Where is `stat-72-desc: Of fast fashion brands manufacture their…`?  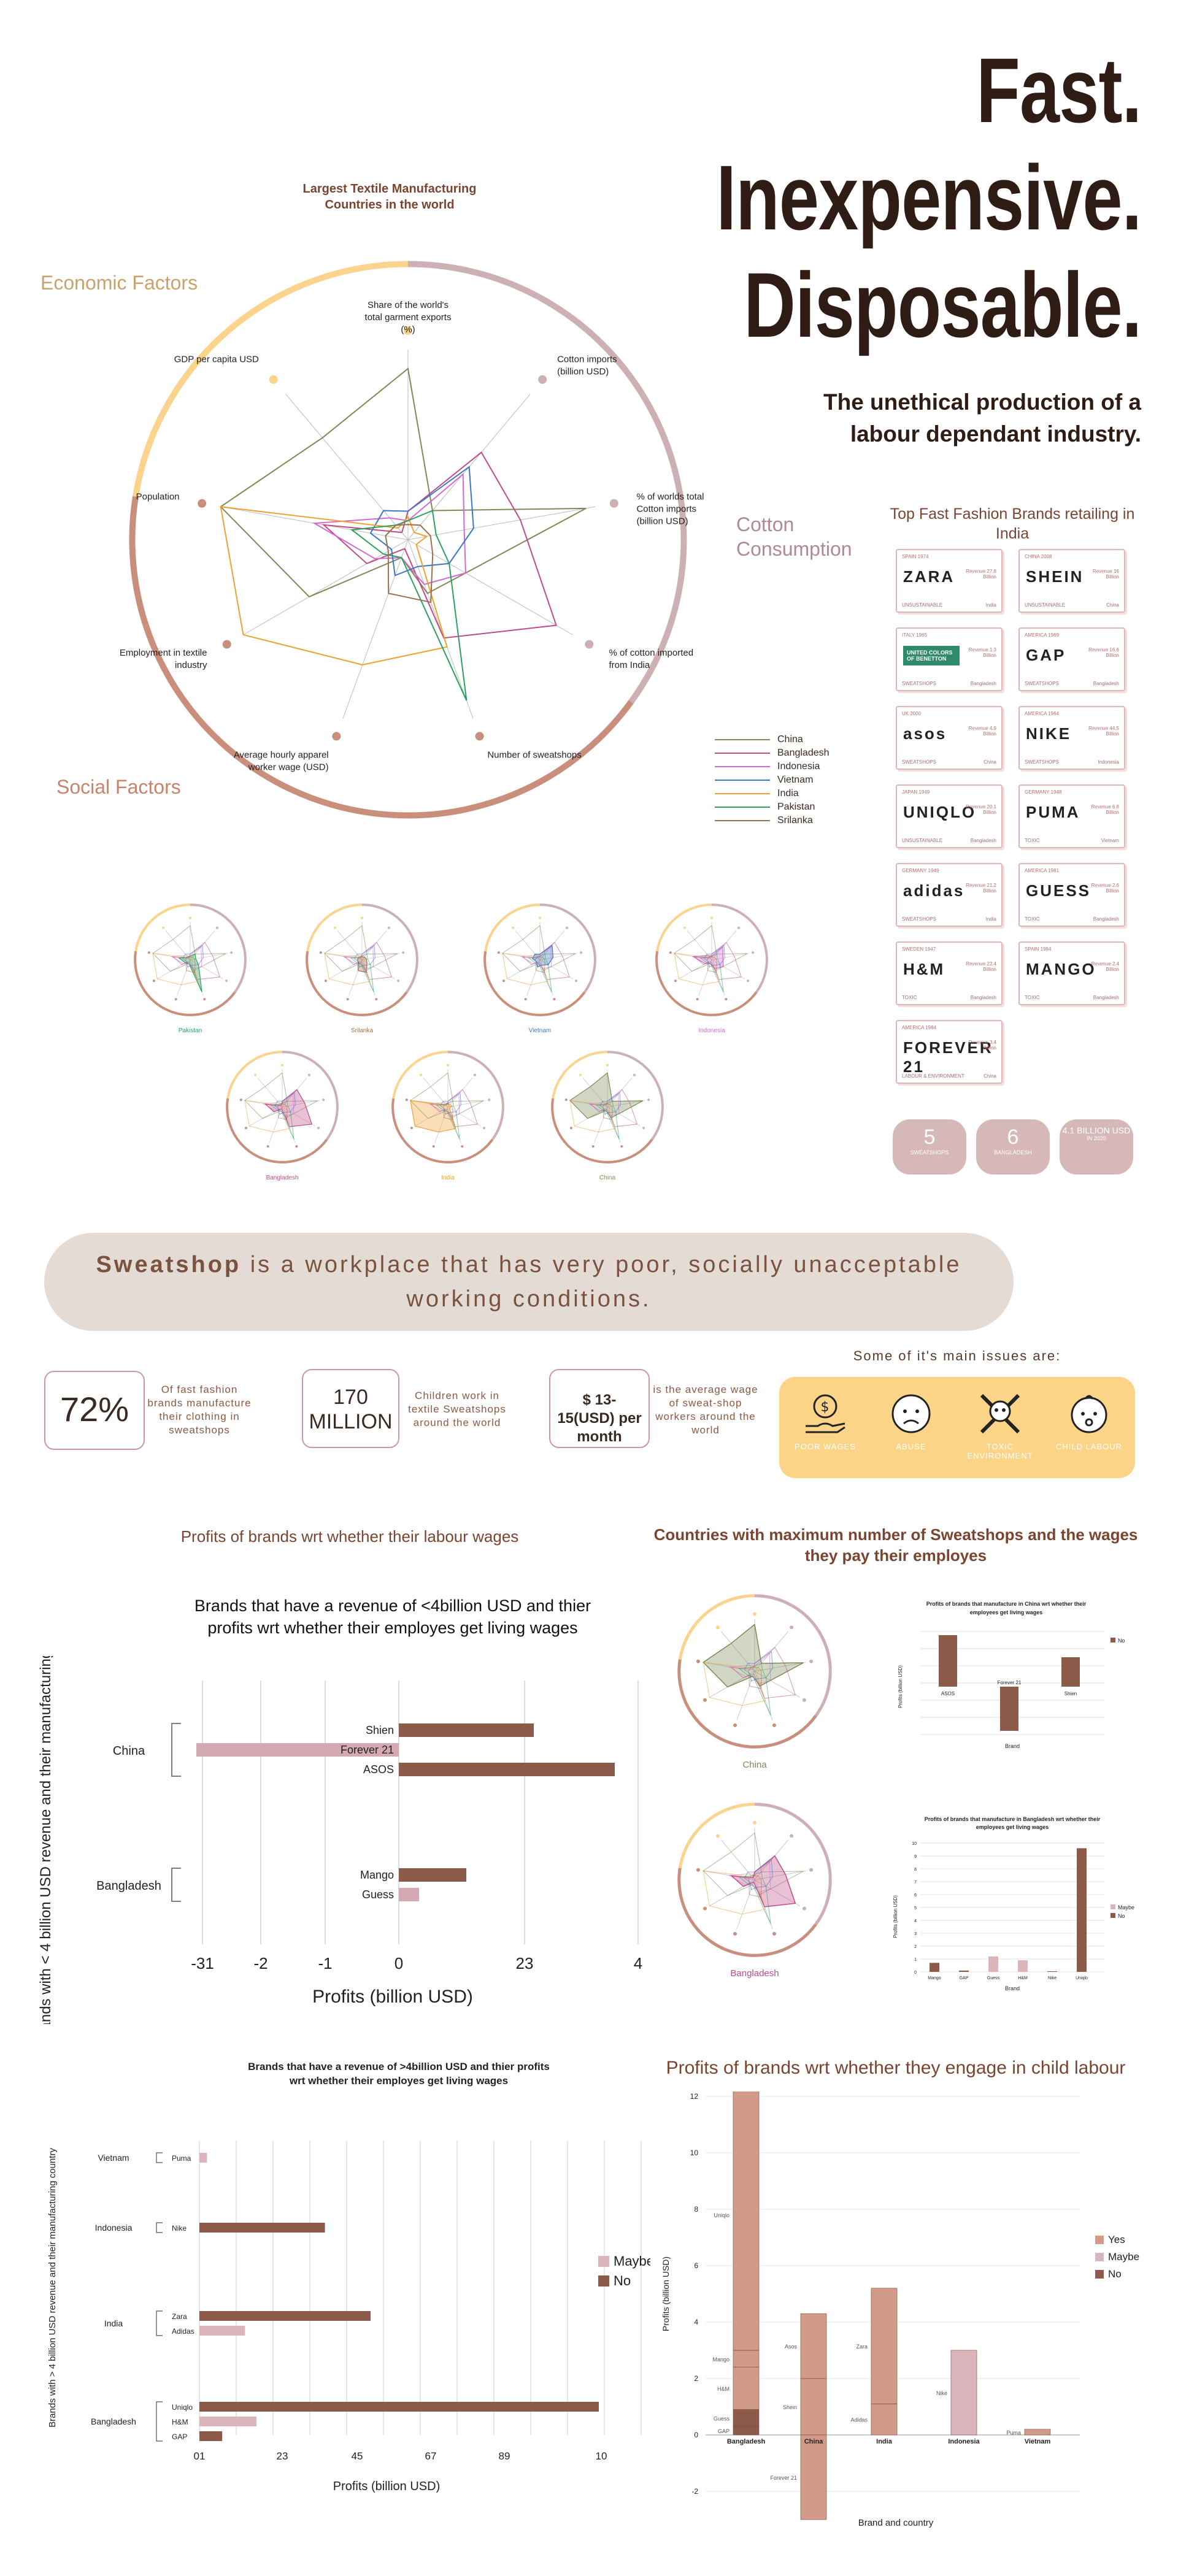
stat-72-desc: Of fast fashion brands manufacture their… is located at coordinates (199, 1410).